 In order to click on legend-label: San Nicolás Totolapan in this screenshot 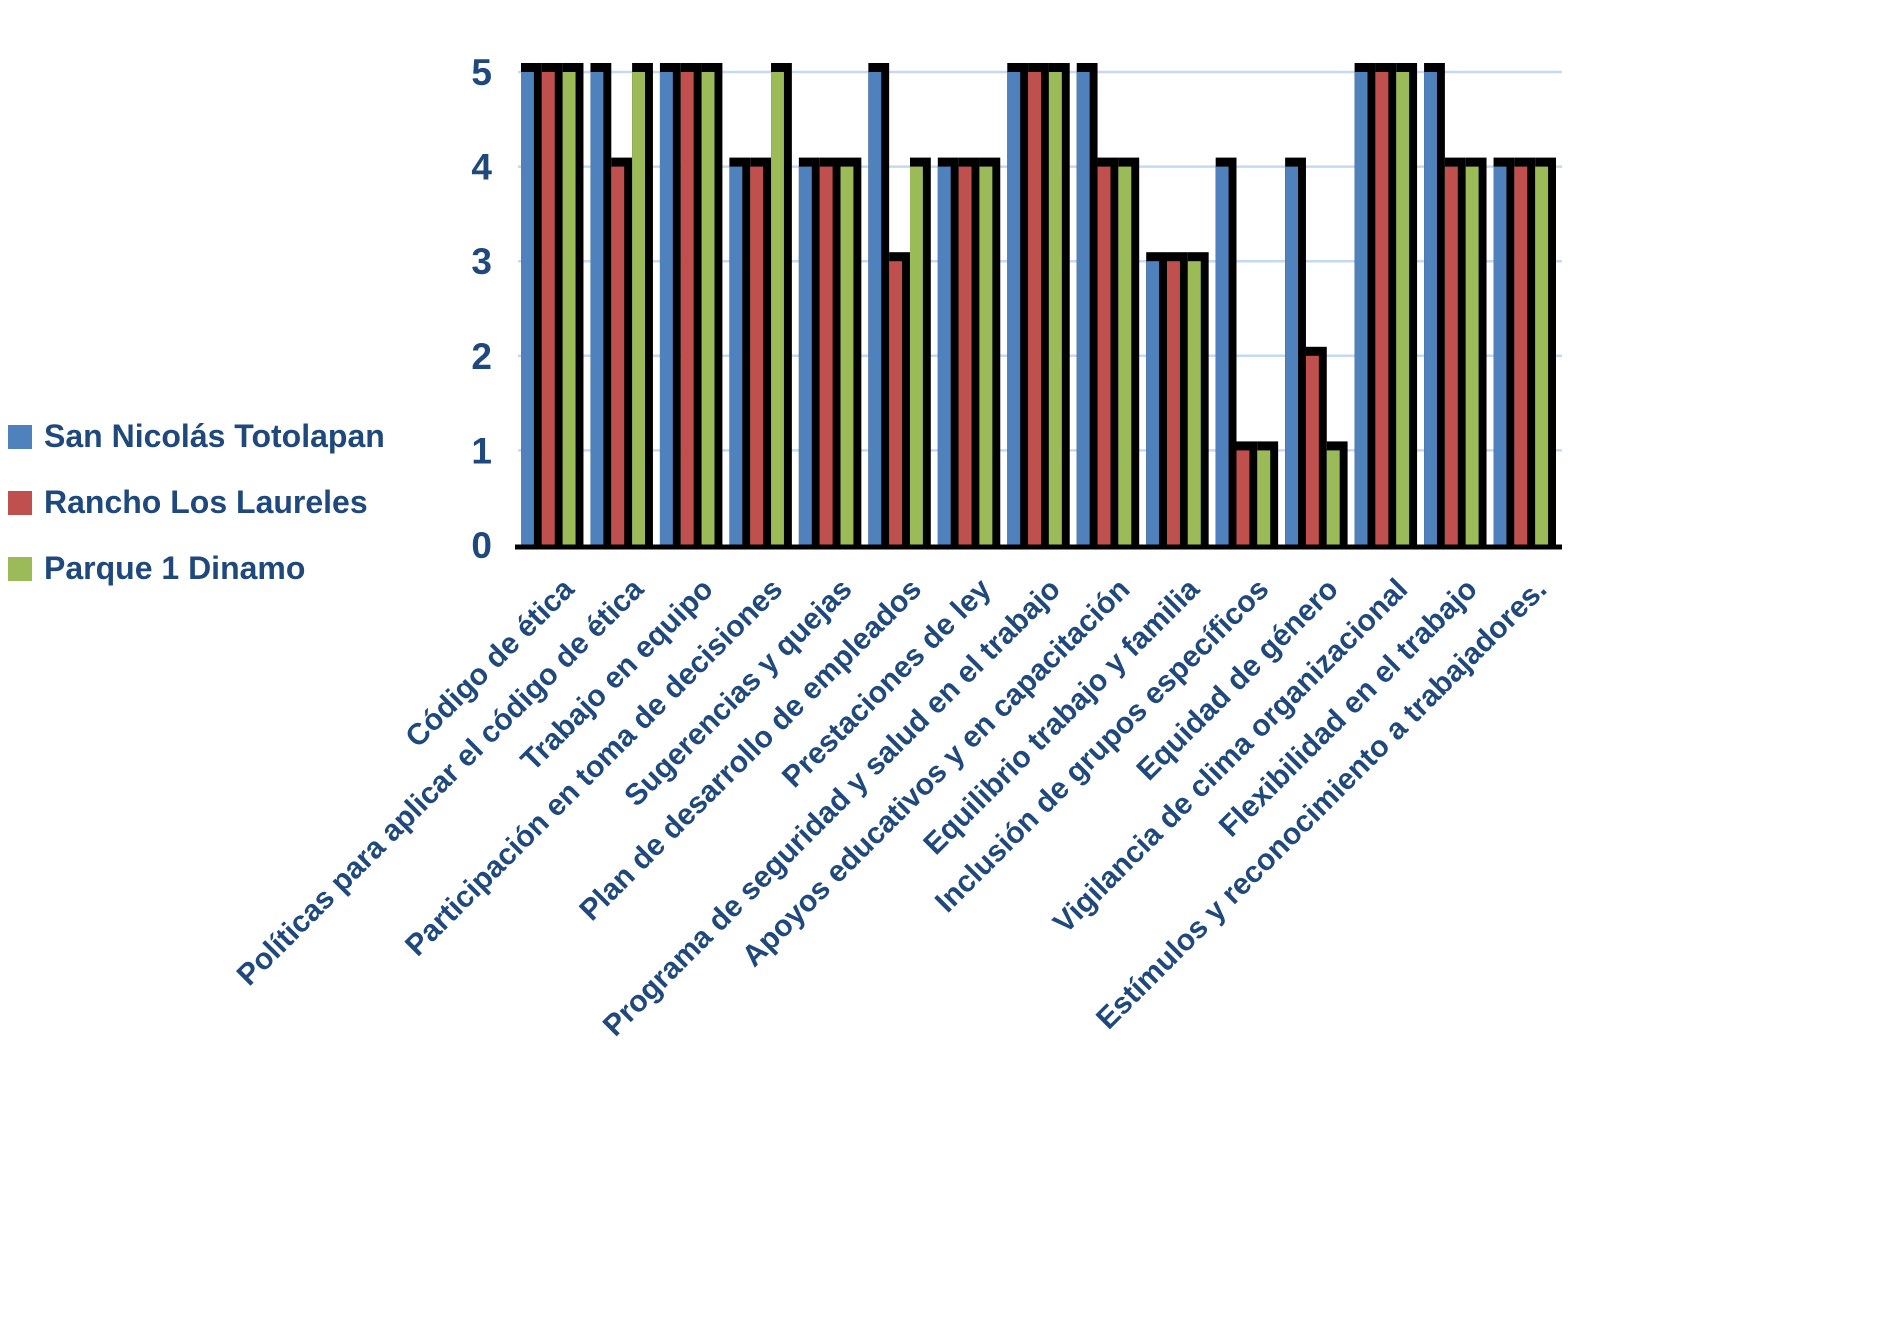, I will do `click(214, 436)`.